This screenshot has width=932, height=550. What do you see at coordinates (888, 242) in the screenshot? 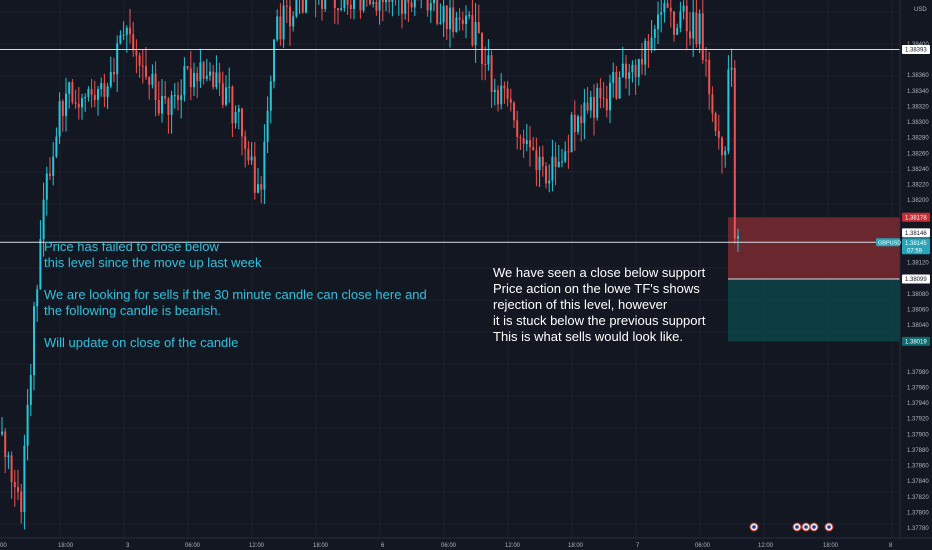
I see `symbol-tag: GBPUSD` at bounding box center [888, 242].